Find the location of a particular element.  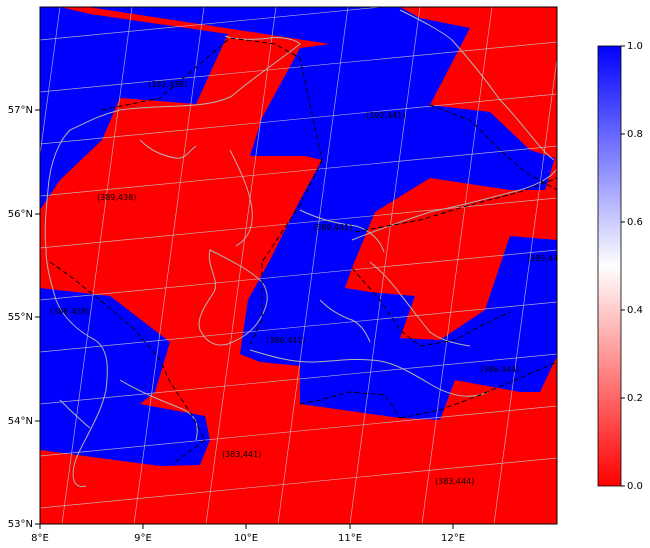

x-tick-label: 10°E is located at coordinates (246, 538).